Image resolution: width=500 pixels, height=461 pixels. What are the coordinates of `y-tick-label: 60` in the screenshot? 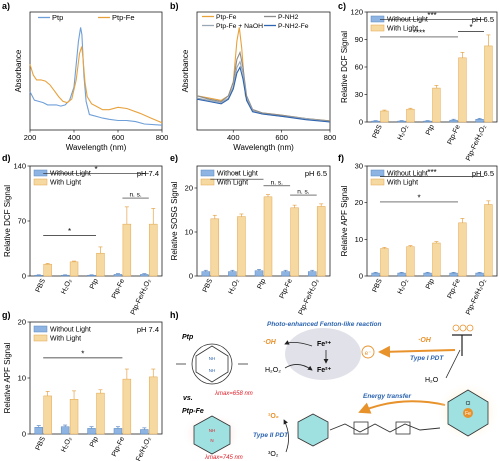 It's located at (359, 67).